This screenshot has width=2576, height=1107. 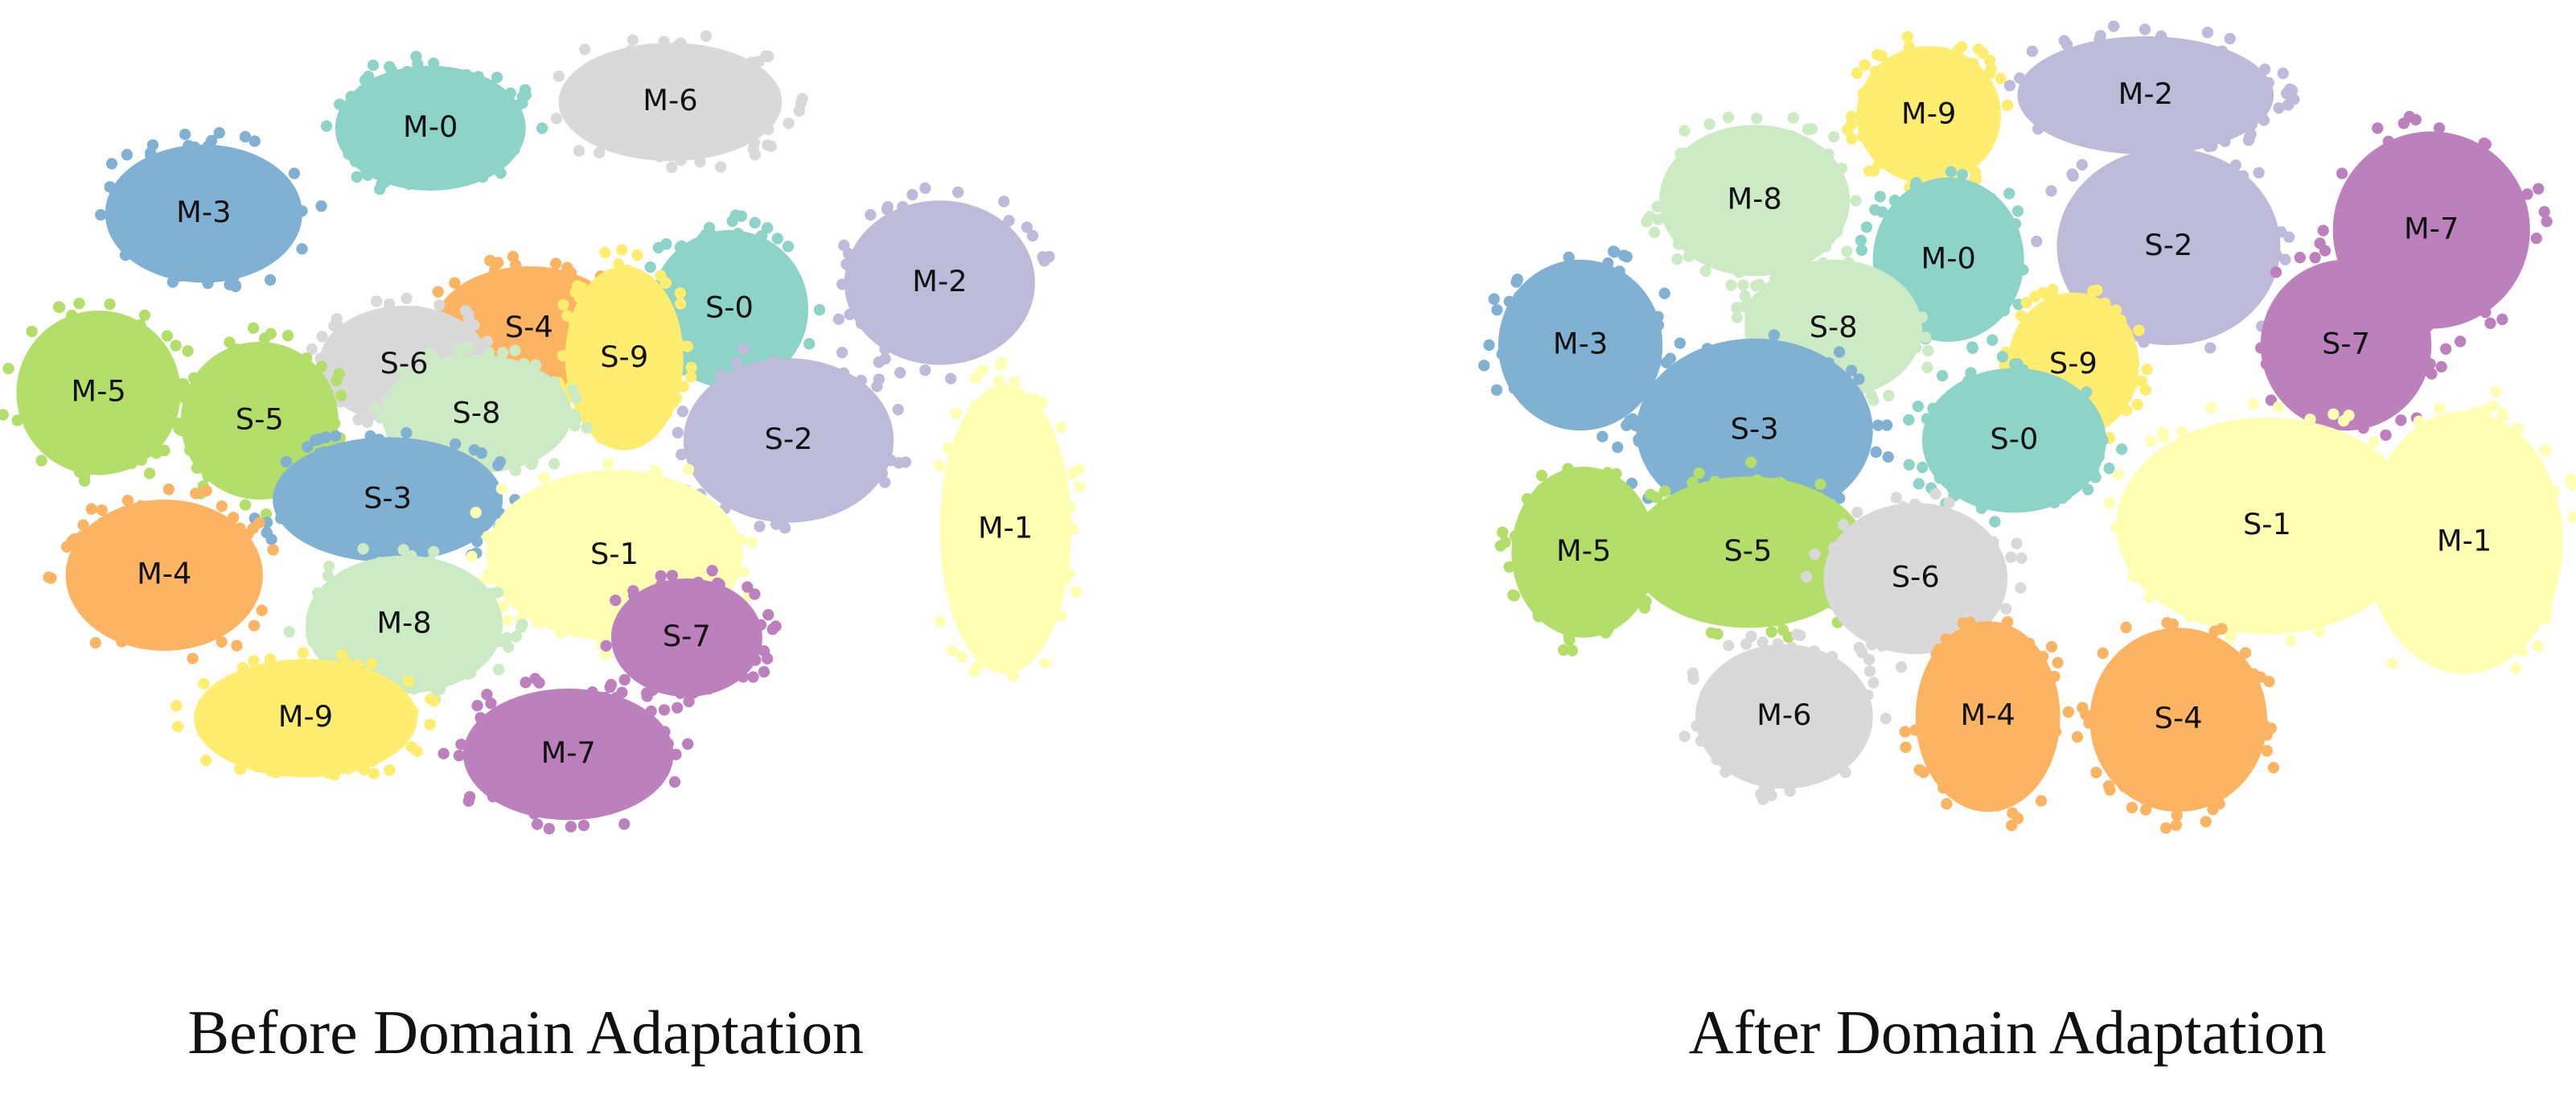 What do you see at coordinates (2179, 718) in the screenshot?
I see `cluster-label: S-4` at bounding box center [2179, 718].